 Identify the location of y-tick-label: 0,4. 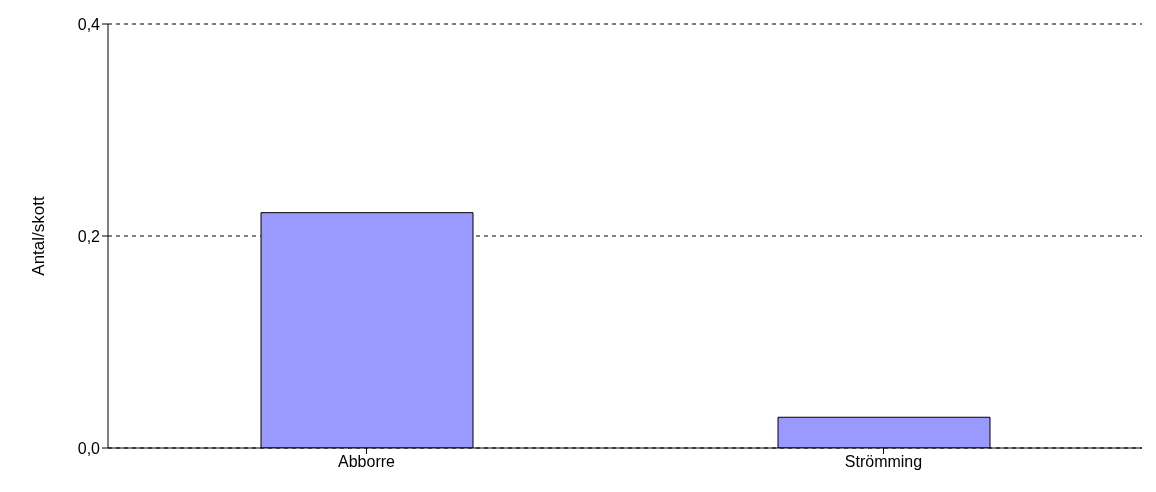
(89, 24).